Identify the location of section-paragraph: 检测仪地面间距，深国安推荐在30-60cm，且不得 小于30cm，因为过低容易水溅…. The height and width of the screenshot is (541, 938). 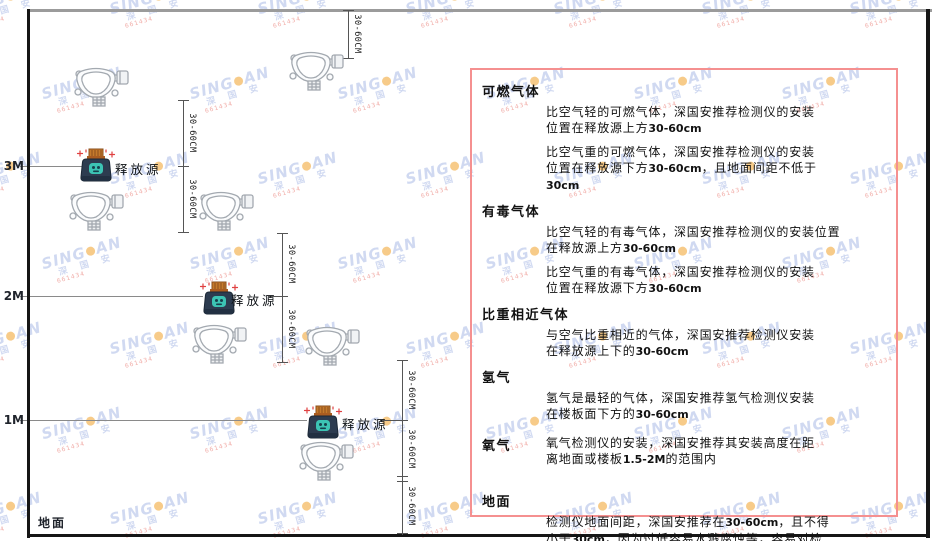
(688, 528).